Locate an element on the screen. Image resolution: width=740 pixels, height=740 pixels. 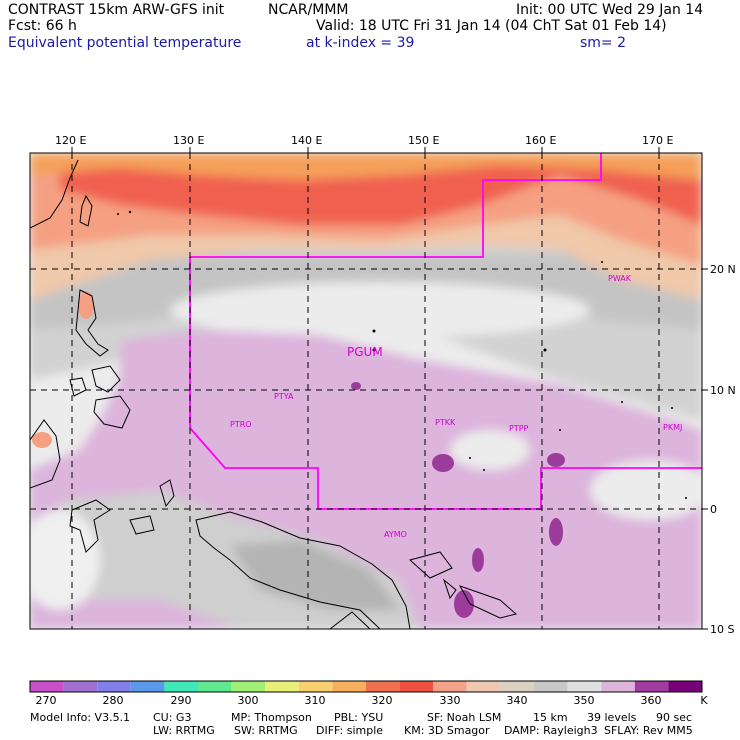
footer-model-info: Model Info: V3.5.1 is located at coordinates (80, 717).